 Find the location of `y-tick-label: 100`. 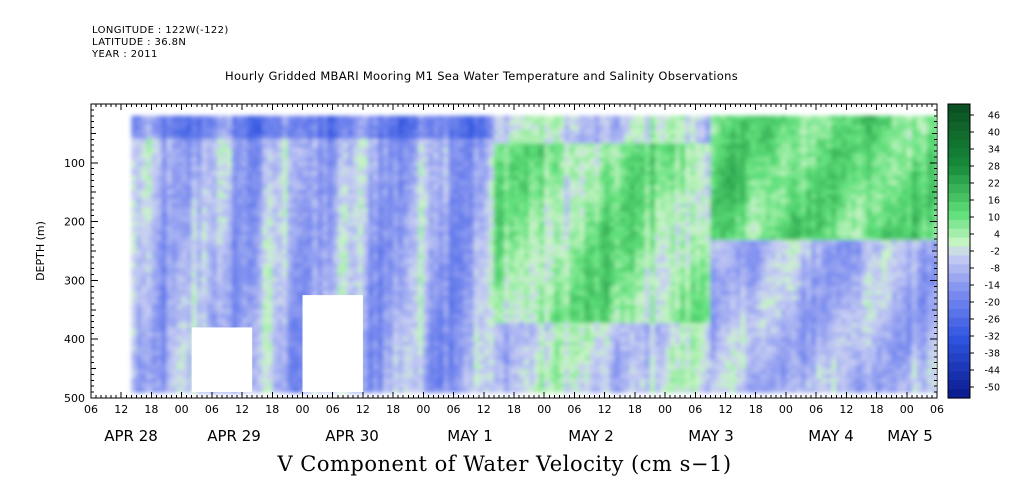

y-tick-label: 100 is located at coordinates (74, 163).